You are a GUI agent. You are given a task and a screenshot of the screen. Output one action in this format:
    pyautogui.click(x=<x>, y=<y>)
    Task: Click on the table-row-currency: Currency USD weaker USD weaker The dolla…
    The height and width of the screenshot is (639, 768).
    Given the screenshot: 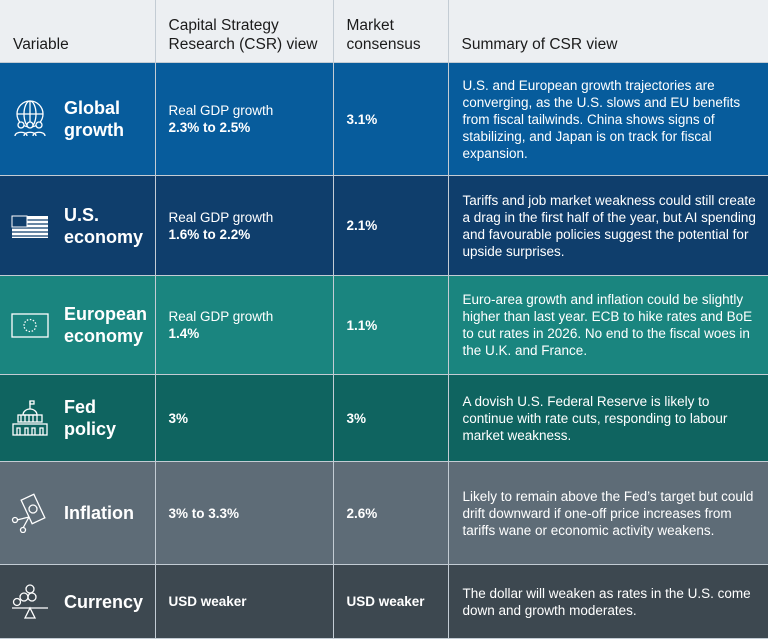 What is the action you would take?
    pyautogui.click(x=384, y=601)
    